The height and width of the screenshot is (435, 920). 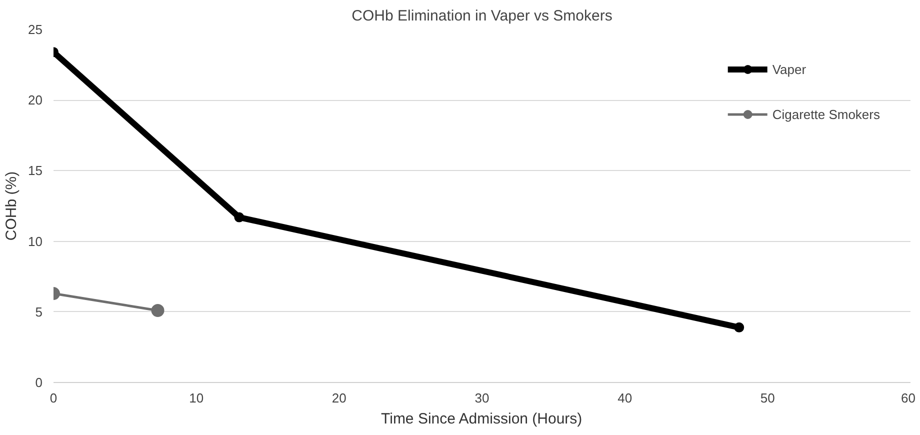 What do you see at coordinates (35, 100) in the screenshot?
I see `y-tick-label: 20` at bounding box center [35, 100].